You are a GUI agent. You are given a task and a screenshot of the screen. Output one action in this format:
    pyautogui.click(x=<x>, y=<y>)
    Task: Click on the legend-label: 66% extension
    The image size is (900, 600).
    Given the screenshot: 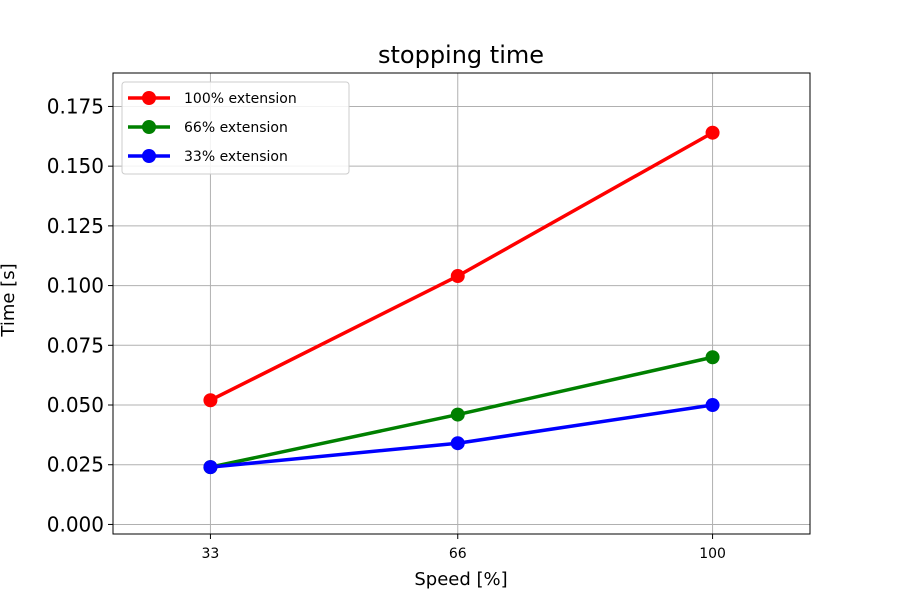 What is the action you would take?
    pyautogui.click(x=236, y=128)
    